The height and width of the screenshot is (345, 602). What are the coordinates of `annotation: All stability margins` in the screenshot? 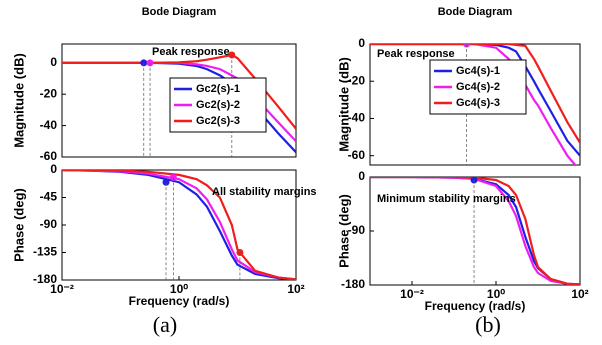 It's located at (264, 192).